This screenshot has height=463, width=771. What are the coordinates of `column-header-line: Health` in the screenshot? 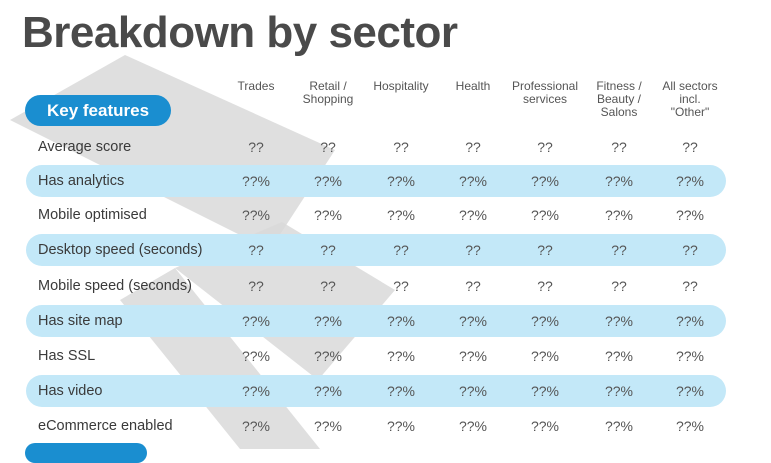 It's located at (473, 86).